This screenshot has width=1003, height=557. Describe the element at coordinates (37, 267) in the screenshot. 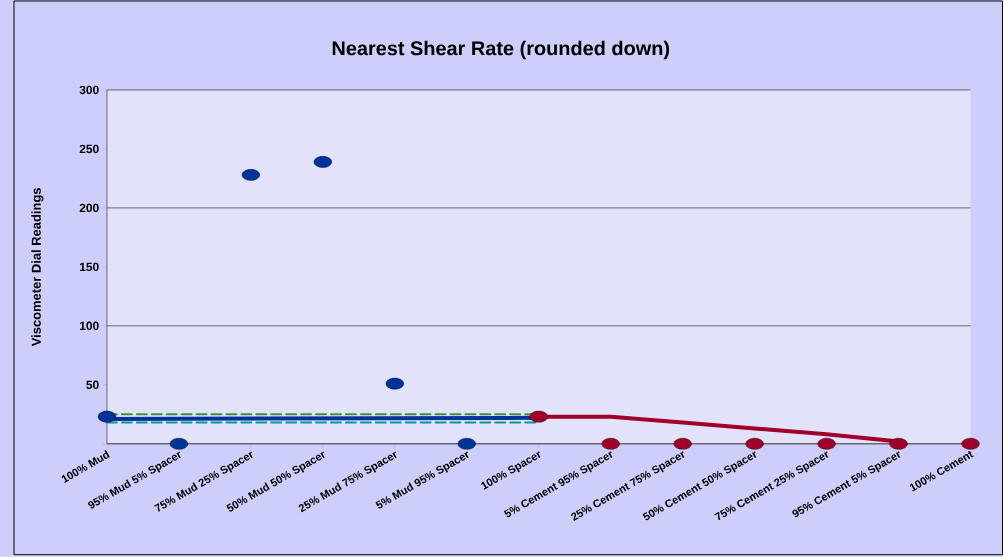

I see `y-axis-title: Viscometer Dial Readings` at that location.